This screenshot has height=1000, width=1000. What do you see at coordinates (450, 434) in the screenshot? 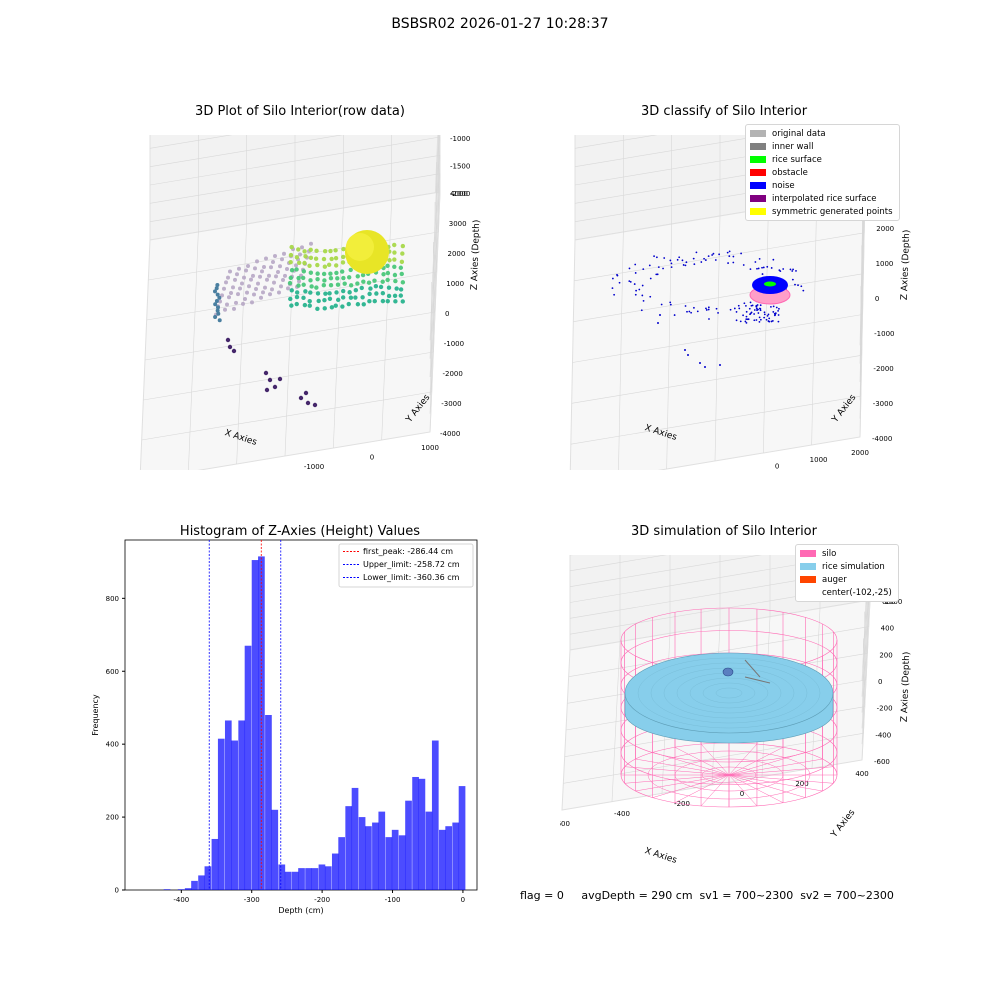
I see `y-tick-label: -4000` at bounding box center [450, 434].